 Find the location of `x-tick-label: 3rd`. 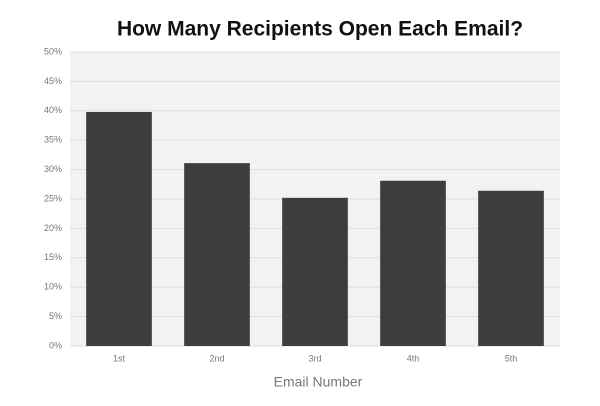

x-tick-label: 3rd is located at coordinates (314, 358).